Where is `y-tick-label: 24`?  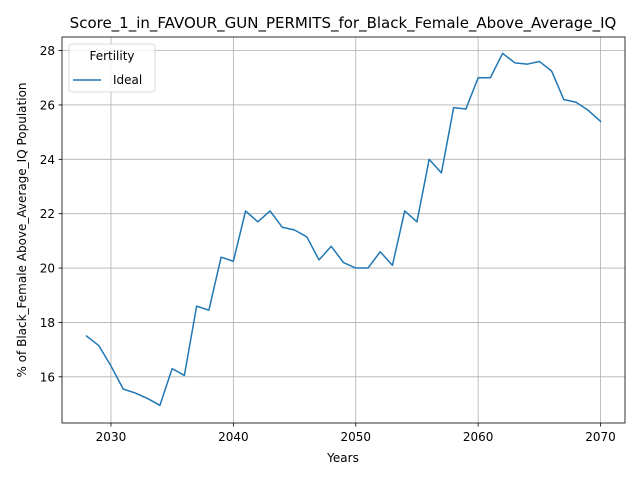 y-tick-label: 24 is located at coordinates (47, 160).